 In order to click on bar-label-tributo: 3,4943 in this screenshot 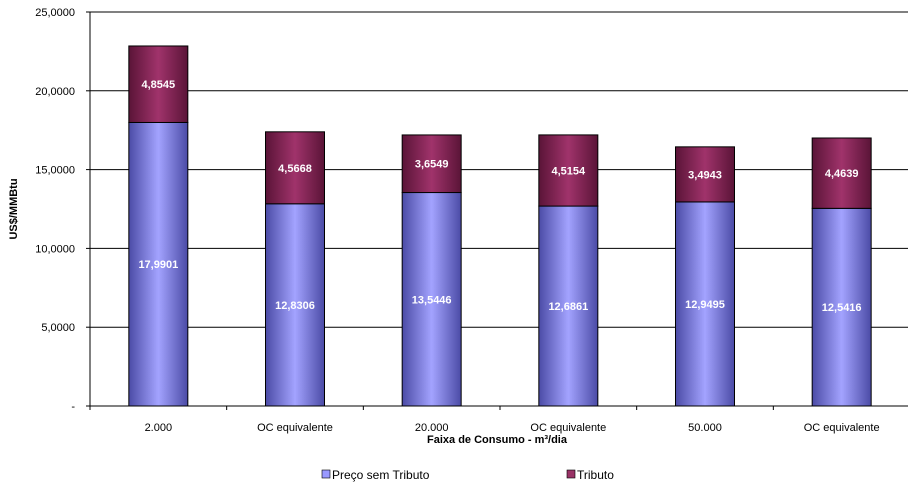, I will do `click(705, 175)`.